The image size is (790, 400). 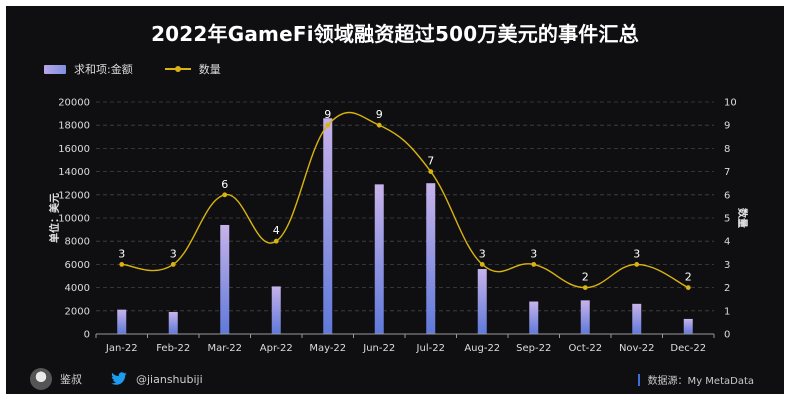 I want to click on y-tick-label-left: 4000, so click(x=77, y=288).